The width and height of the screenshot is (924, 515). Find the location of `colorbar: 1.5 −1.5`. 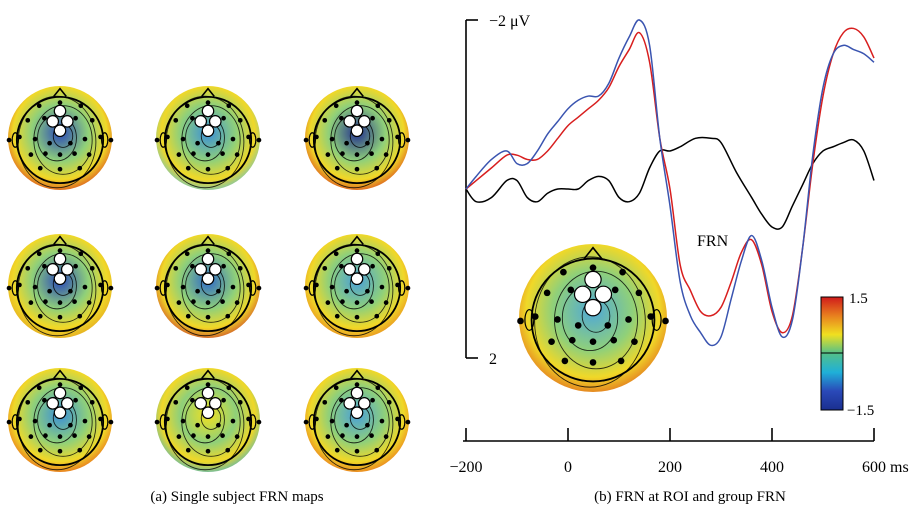

colorbar: 1.5 −1.5 is located at coordinates (847, 355).